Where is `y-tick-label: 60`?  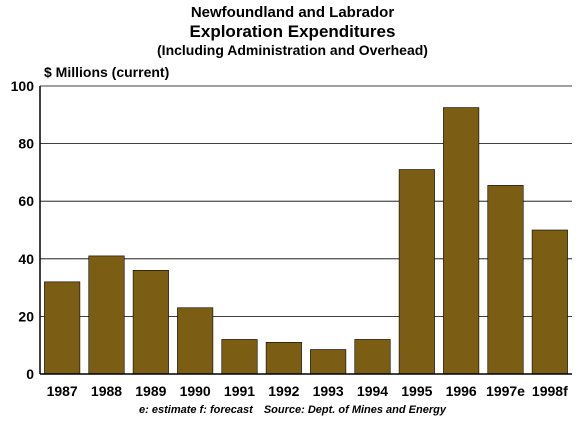
y-tick-label: 60 is located at coordinates (26, 201).